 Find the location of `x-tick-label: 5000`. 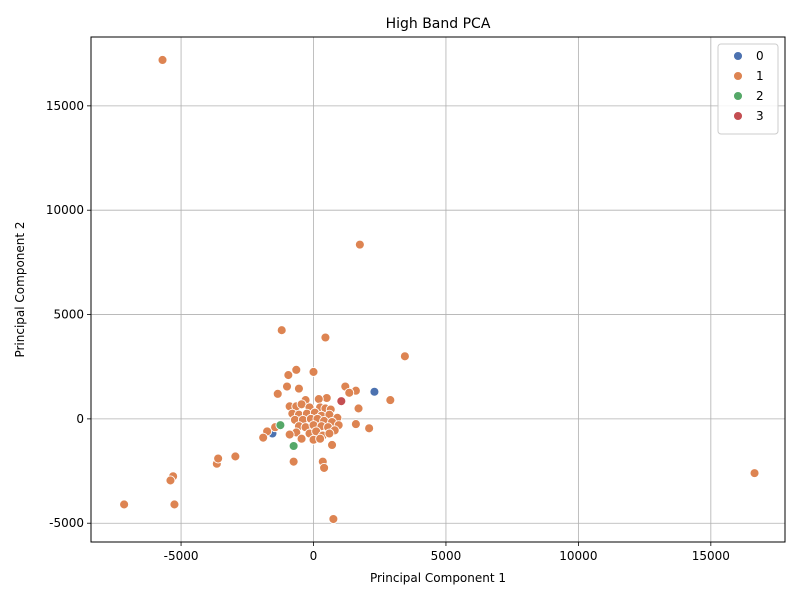

x-tick-label: 5000 is located at coordinates (446, 556).